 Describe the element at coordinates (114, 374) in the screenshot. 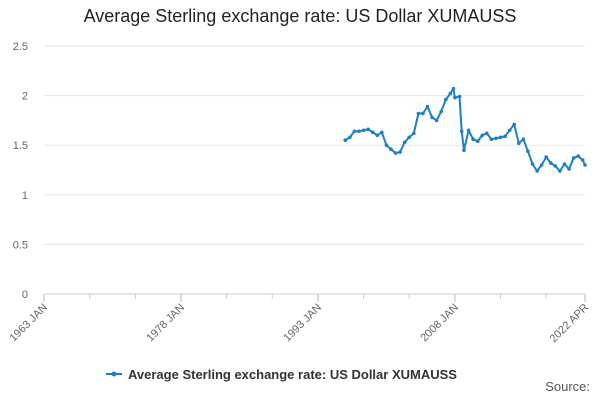

I see `legend-marker-icon` at that location.